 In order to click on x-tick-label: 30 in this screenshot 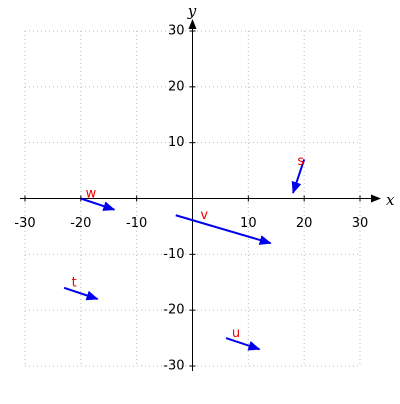, I will do `click(360, 223)`.